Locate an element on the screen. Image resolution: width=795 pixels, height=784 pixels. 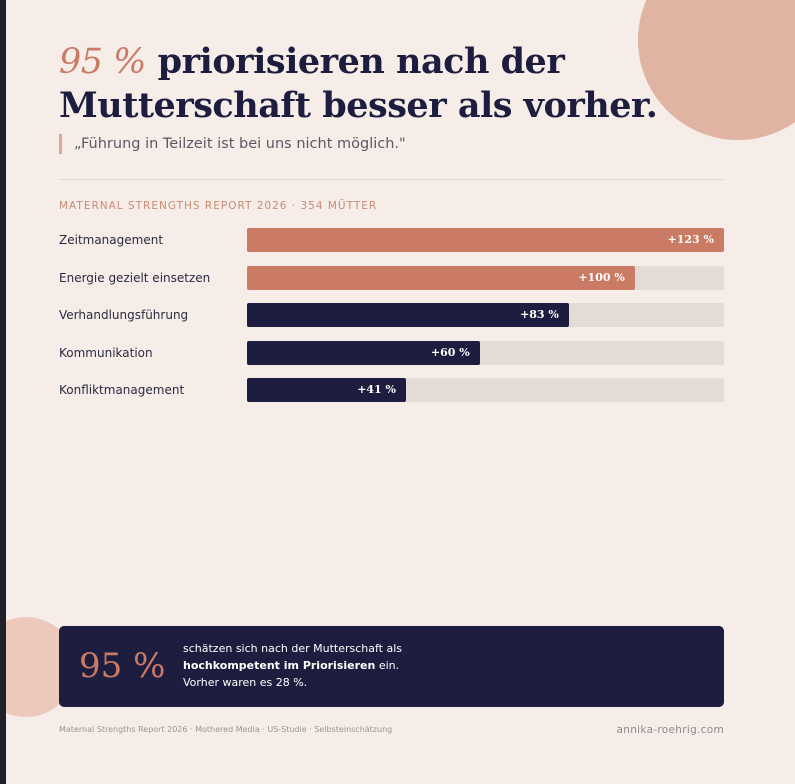
footer-website: annika-roehrig.com is located at coordinates (670, 730).